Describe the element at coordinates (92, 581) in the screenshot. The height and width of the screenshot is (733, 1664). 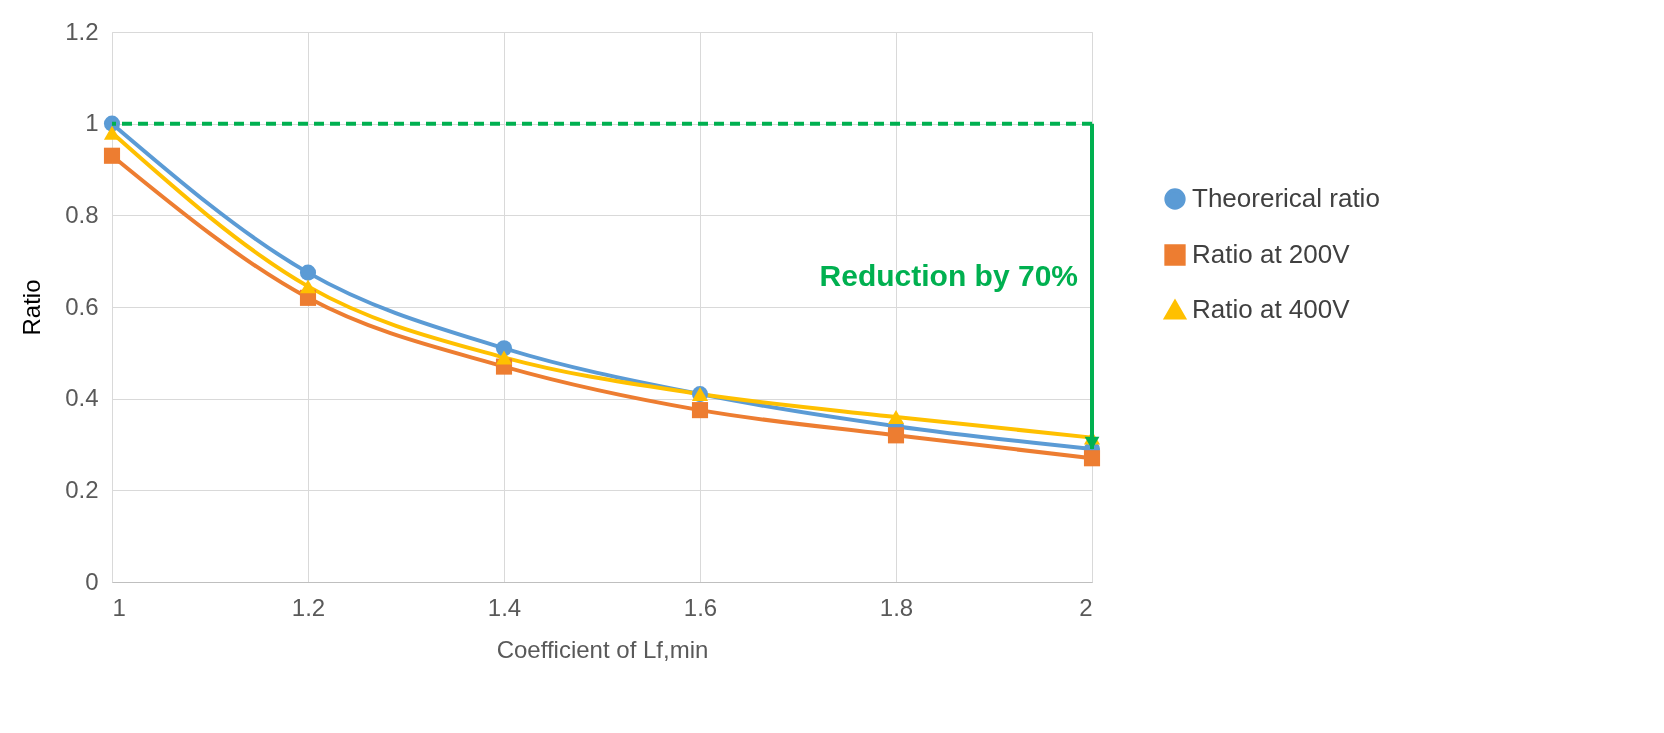
I see `y-tick-label: 0` at that location.